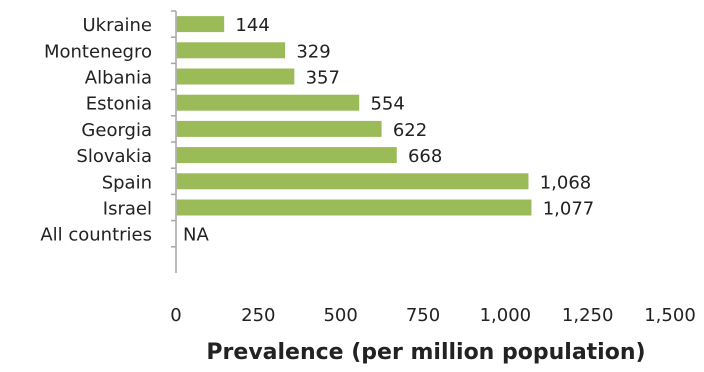 The width and height of the screenshot is (704, 372). I want to click on data-label: 329, so click(313, 51).